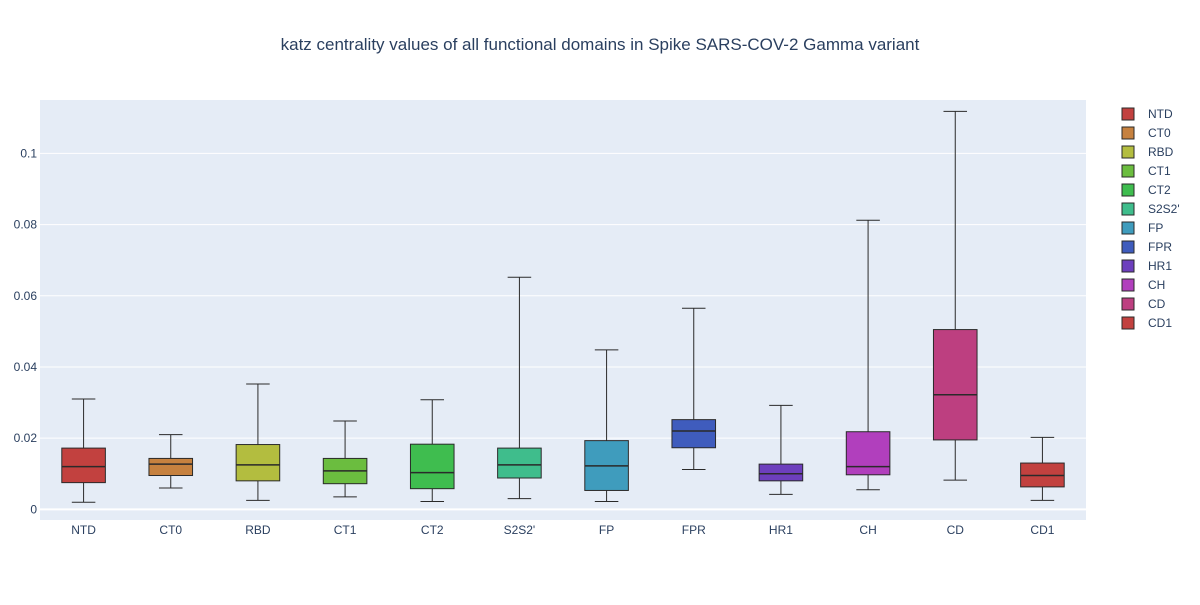 This screenshot has width=1200, height=605. What do you see at coordinates (258, 530) in the screenshot?
I see `x-tick-label: RBD` at bounding box center [258, 530].